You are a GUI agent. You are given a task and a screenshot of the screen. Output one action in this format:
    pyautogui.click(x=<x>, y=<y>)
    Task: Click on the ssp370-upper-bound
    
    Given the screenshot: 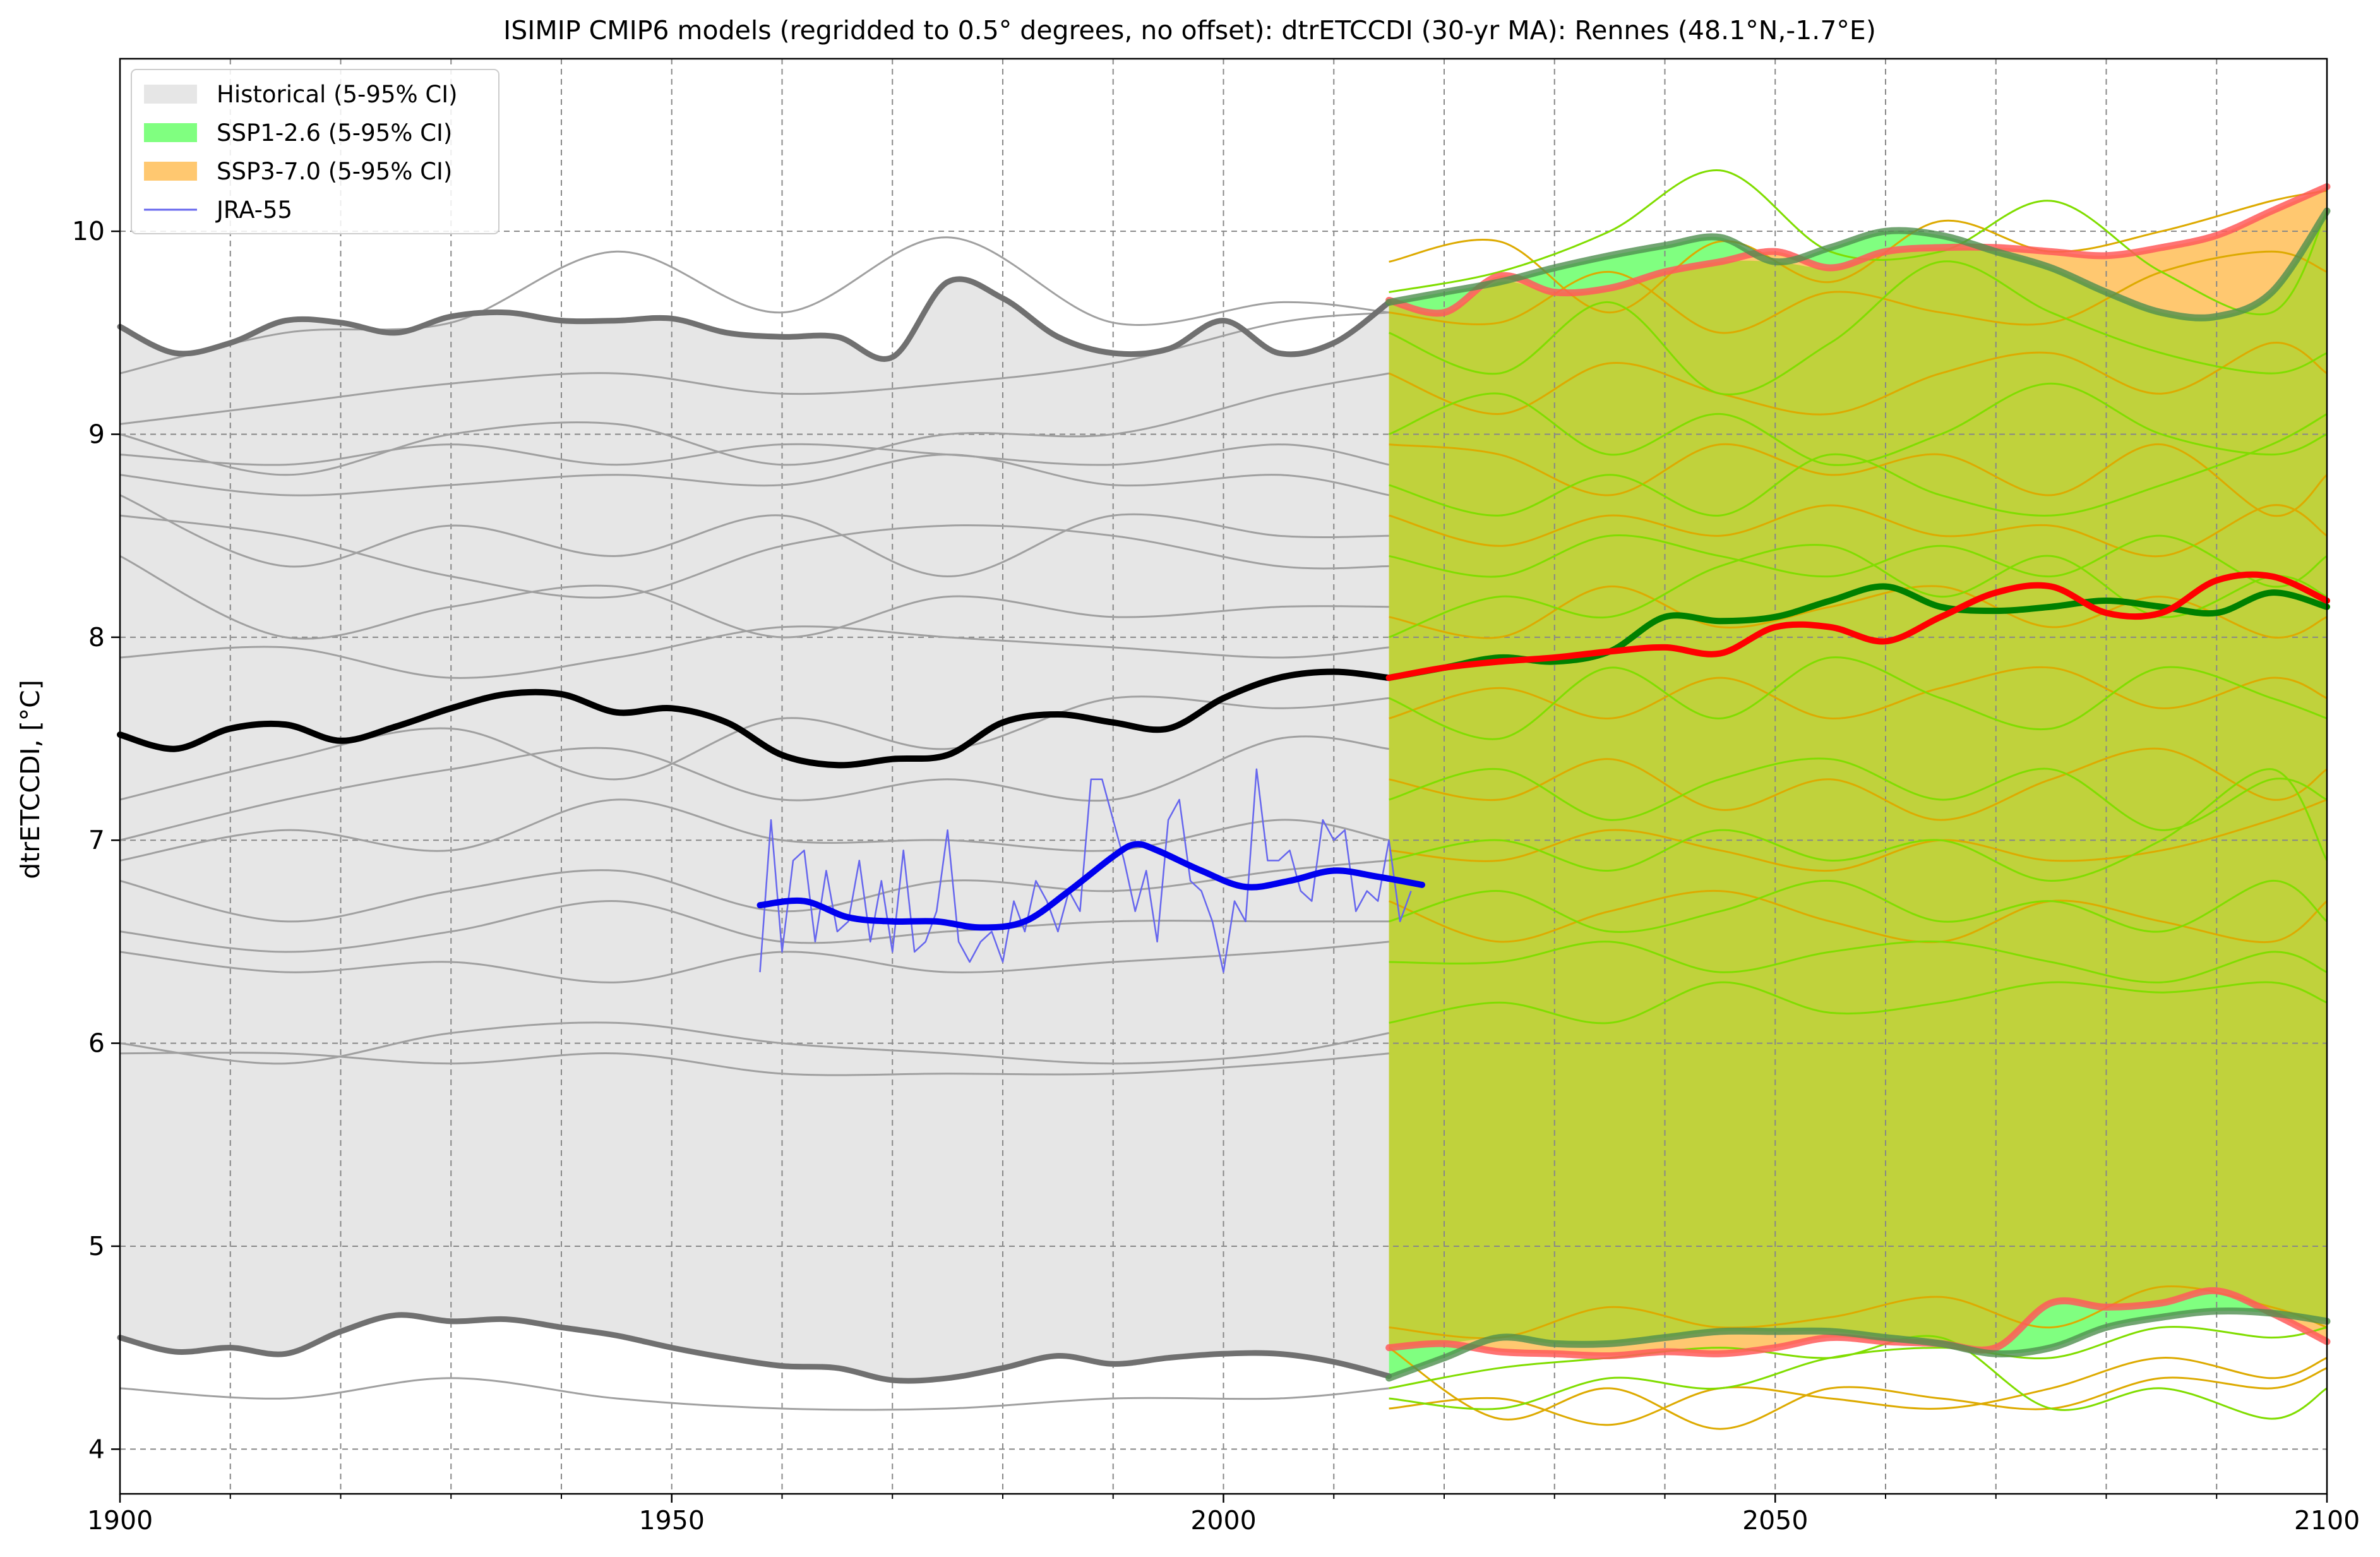 What is the action you would take?
    pyautogui.click(x=1858, y=250)
    